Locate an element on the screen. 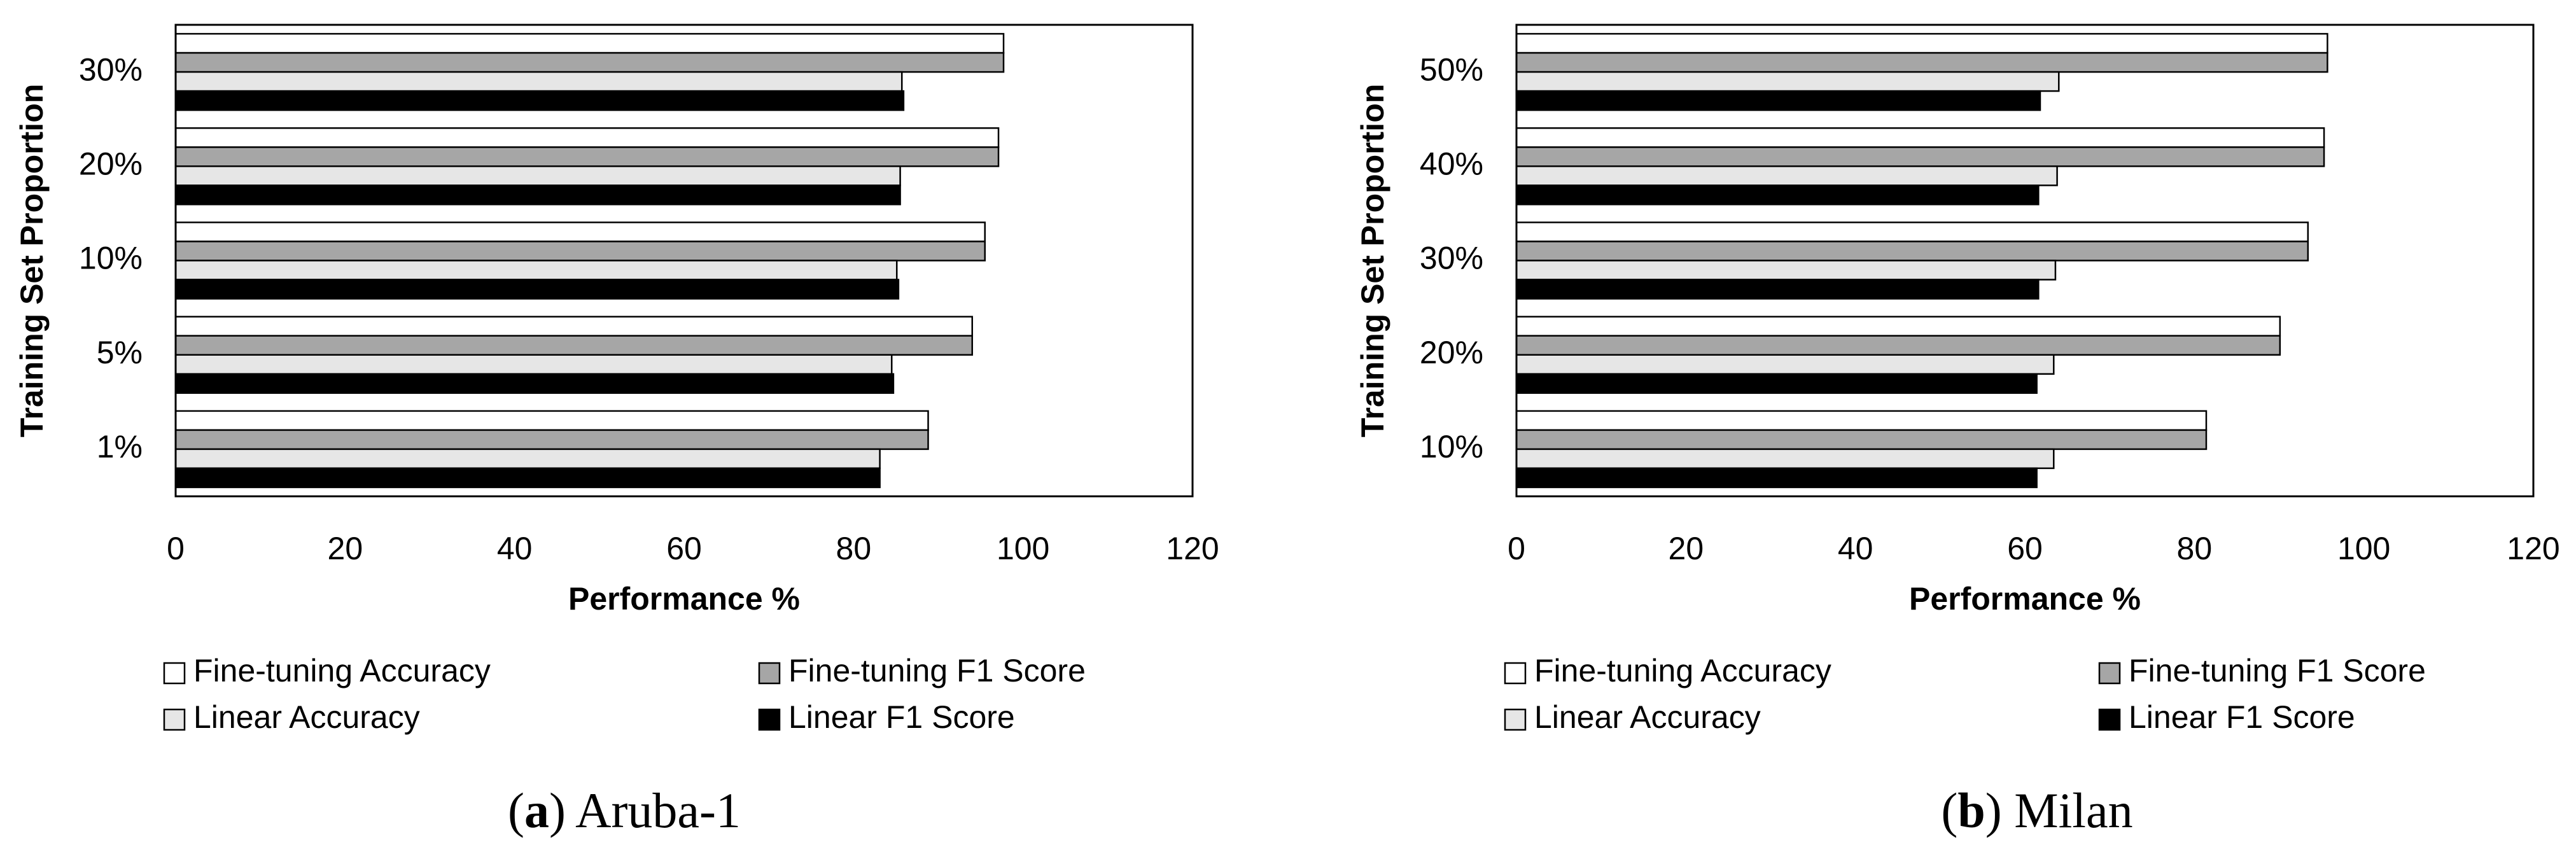 The image size is (2576, 852). caption: (a) Aruba-1 is located at coordinates (624, 810).